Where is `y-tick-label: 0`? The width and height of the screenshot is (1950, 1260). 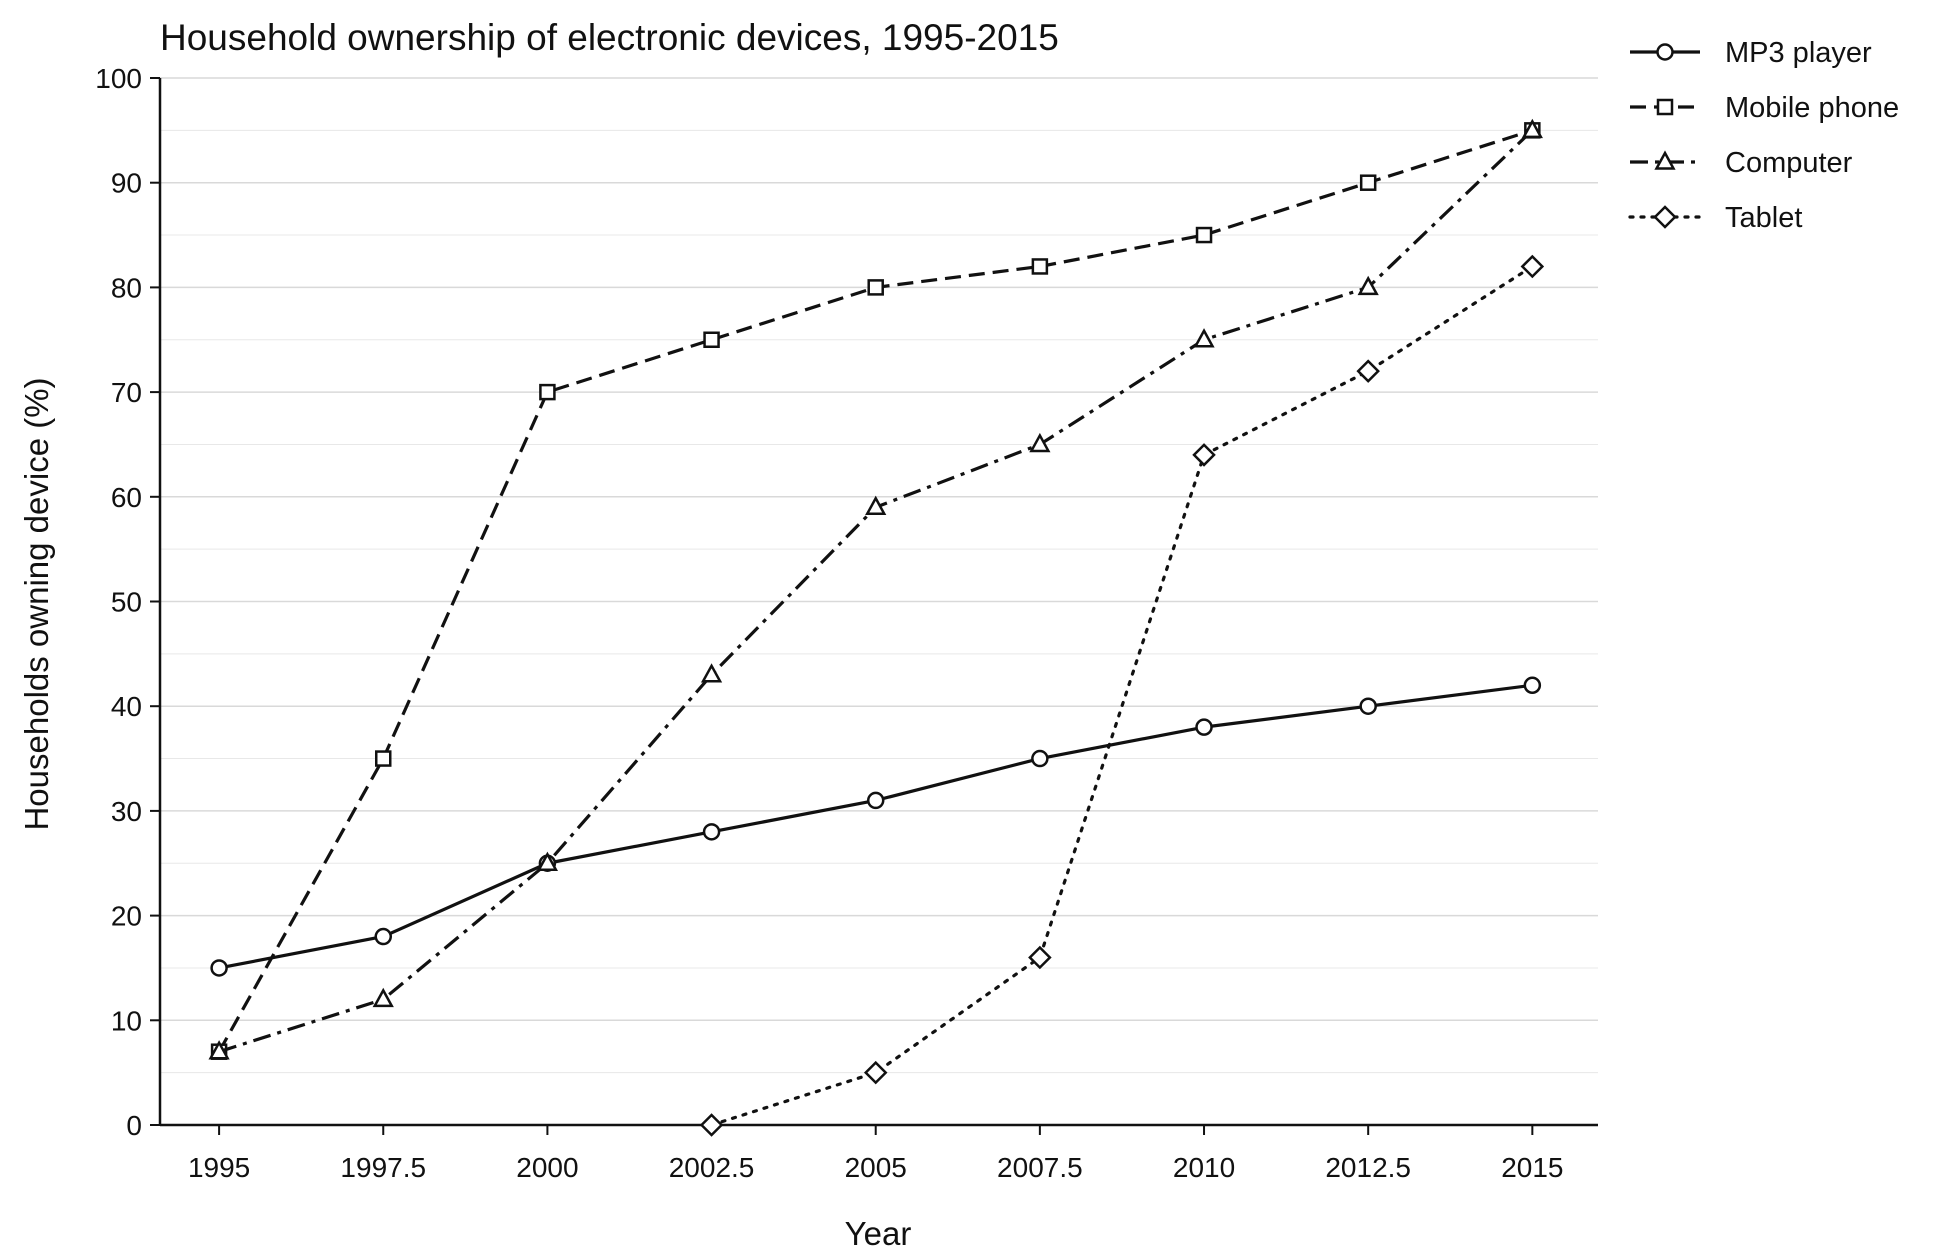
y-tick-label: 0 is located at coordinates (134, 1125).